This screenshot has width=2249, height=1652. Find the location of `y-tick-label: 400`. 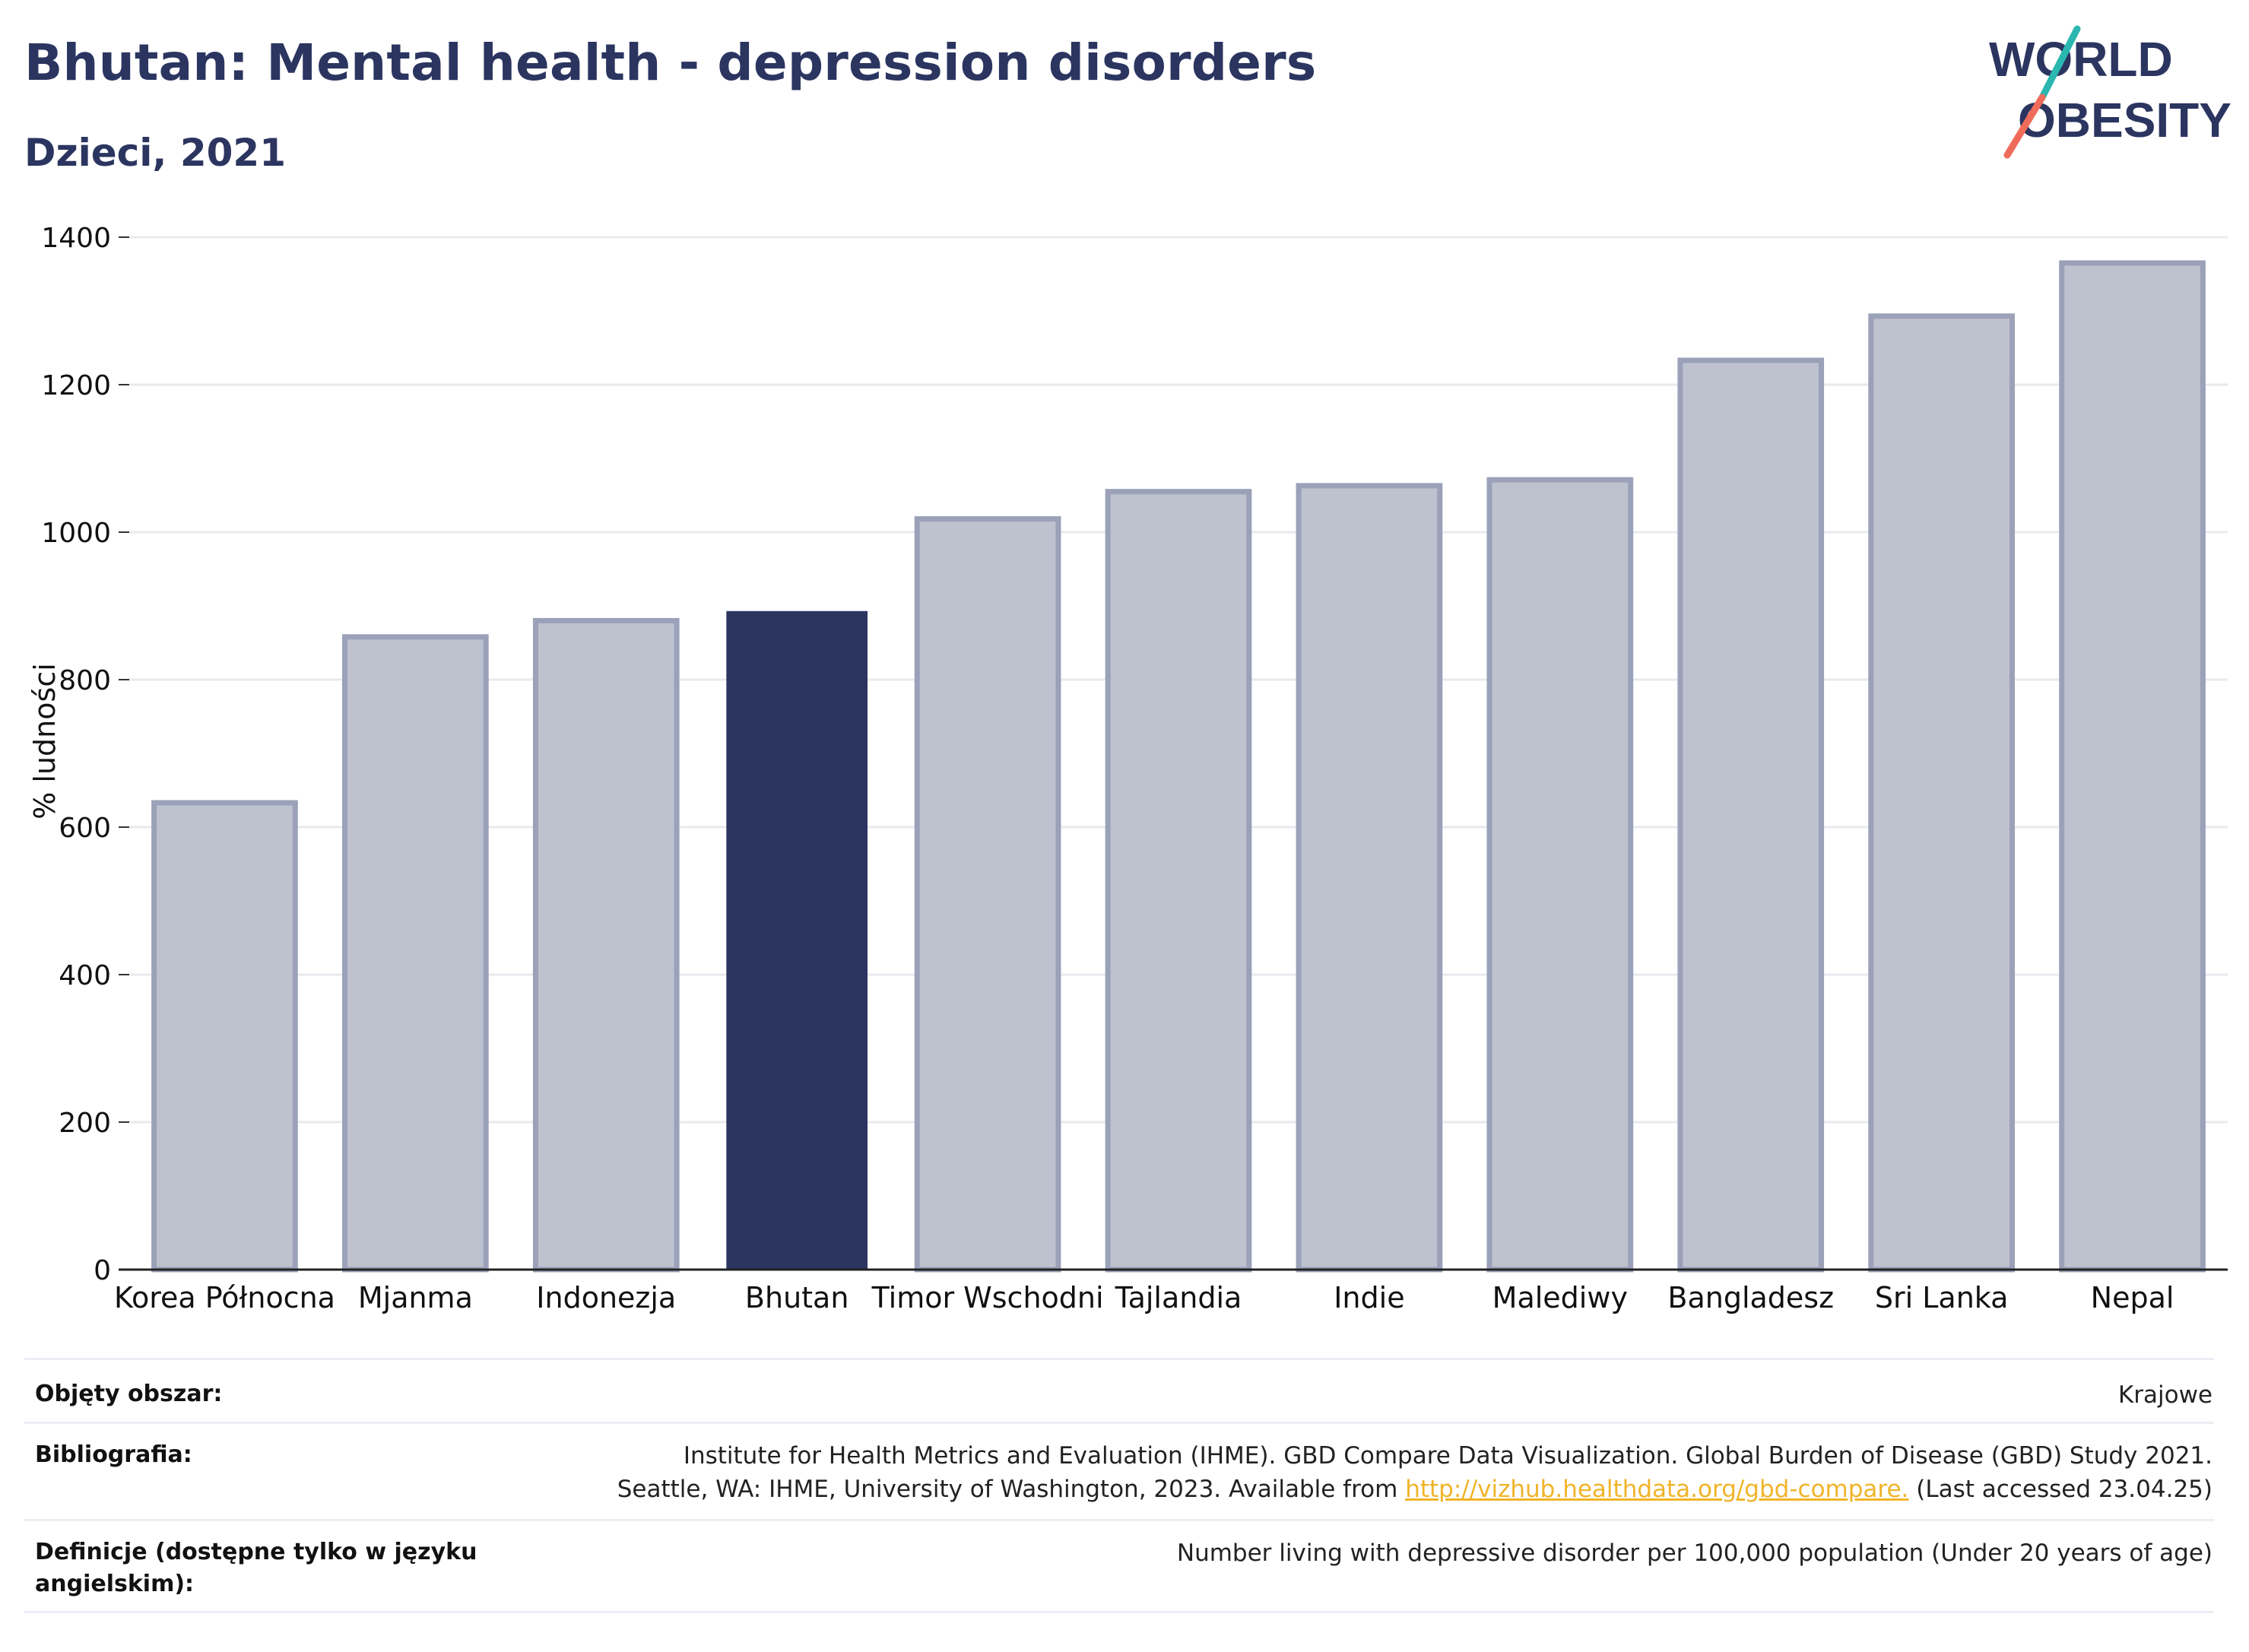

y-tick-label: 400 is located at coordinates (85, 975).